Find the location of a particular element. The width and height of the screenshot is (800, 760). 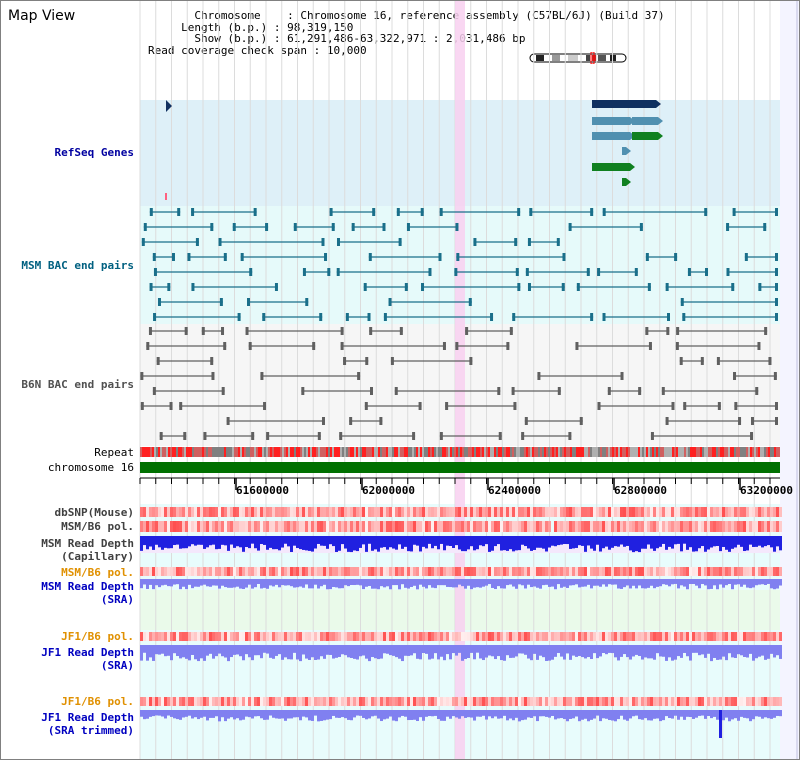

msm-read-depth-sra-label: MSM Read Depth (SRA) is located at coordinates (87, 593).